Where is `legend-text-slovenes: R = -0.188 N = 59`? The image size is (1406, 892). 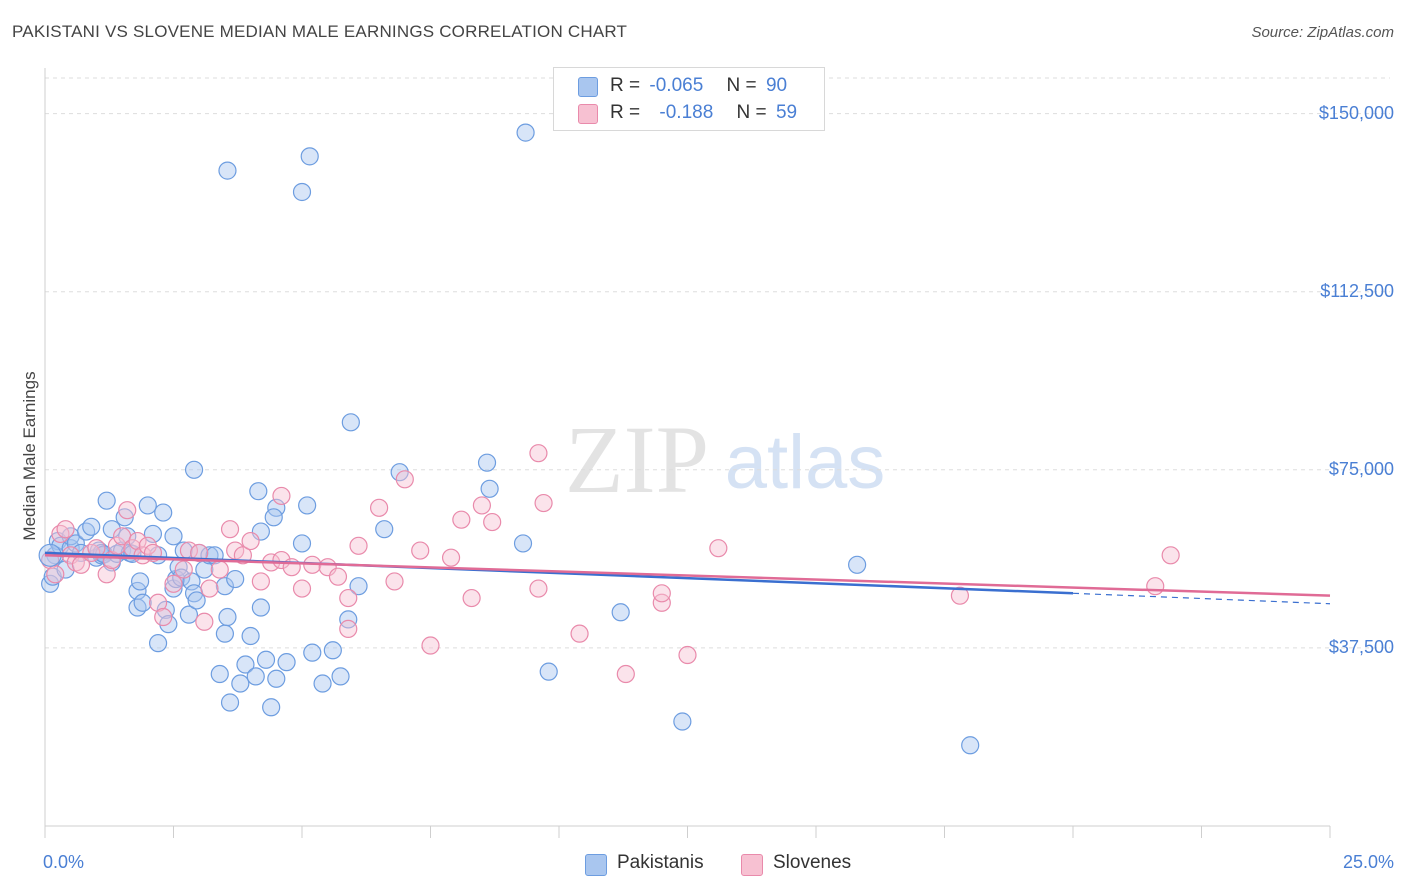 legend-text-slovenes: R = -0.188 N = 59 is located at coordinates (703, 113).